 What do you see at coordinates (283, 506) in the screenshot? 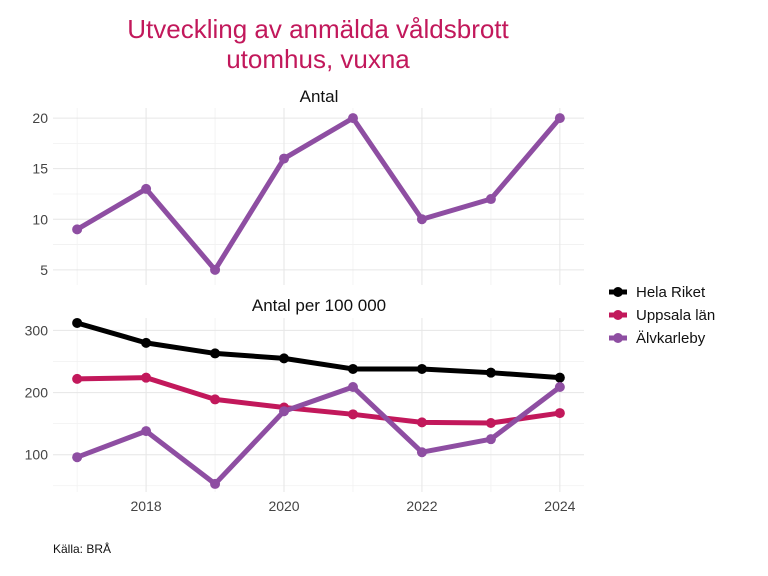
I see `x-tick-label: 2020` at bounding box center [283, 506].